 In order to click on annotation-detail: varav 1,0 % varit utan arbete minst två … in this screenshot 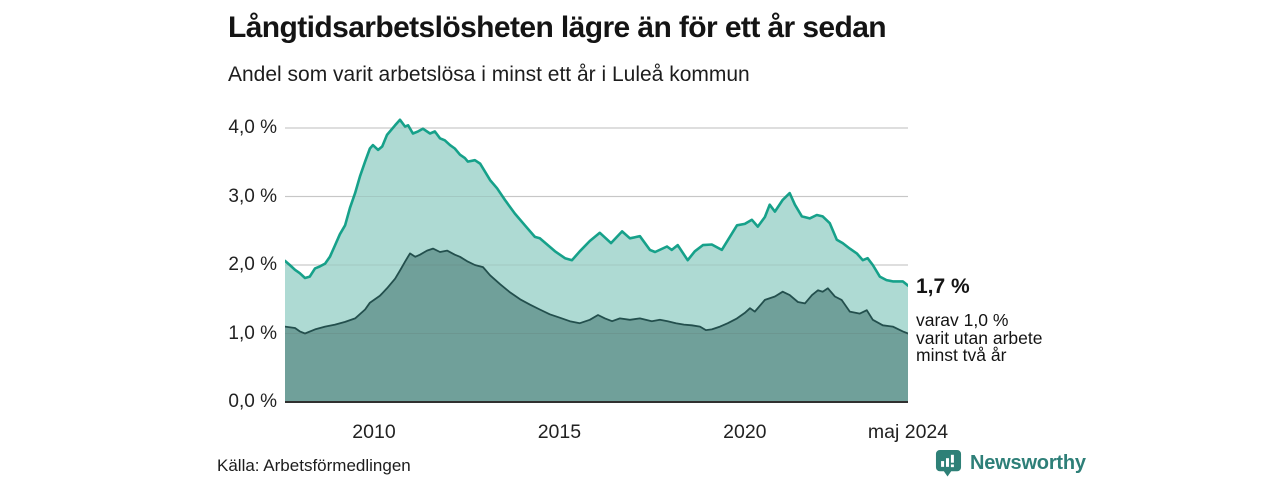, I will do `click(979, 337)`.